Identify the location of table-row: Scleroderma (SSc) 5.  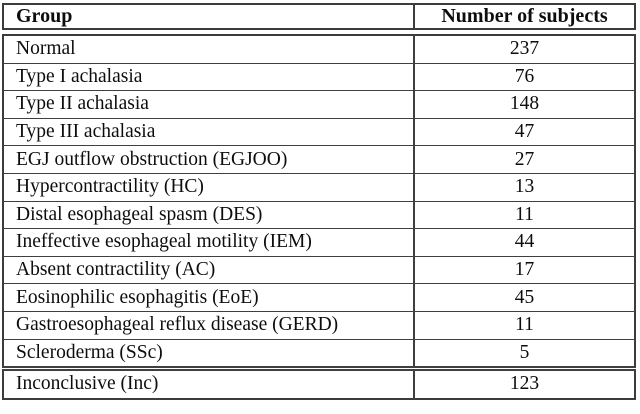
(319, 353).